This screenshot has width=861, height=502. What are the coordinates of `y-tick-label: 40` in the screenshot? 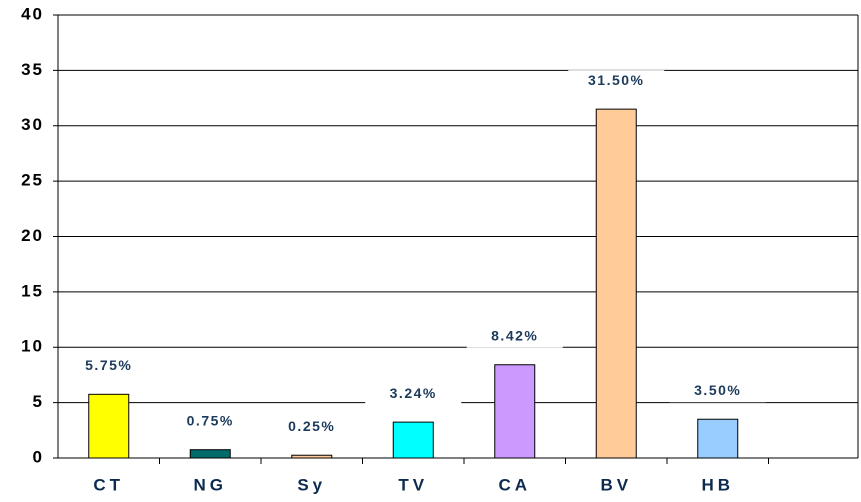 It's located at (32, 13).